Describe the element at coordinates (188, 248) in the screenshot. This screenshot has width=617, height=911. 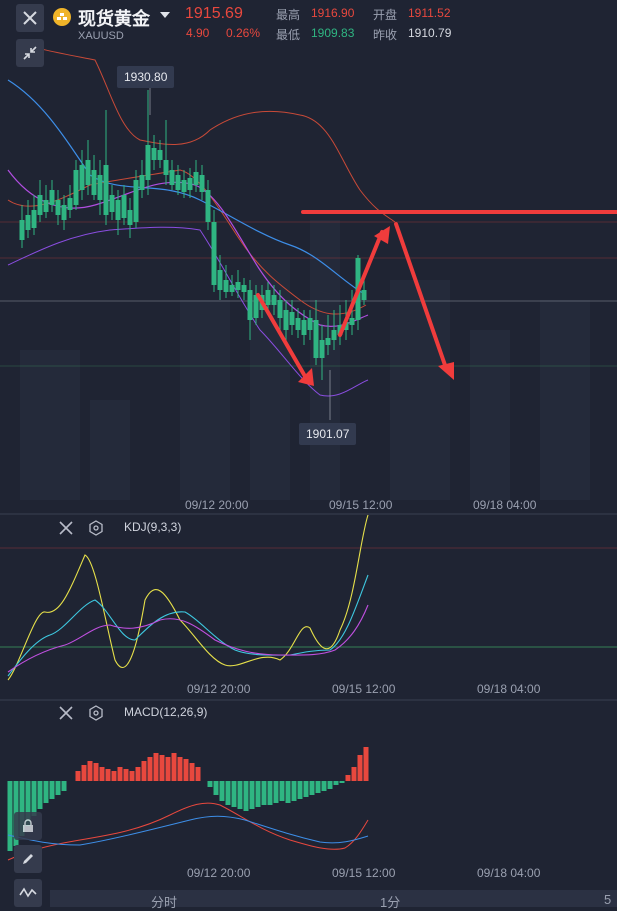
I see `ma-purple` at that location.